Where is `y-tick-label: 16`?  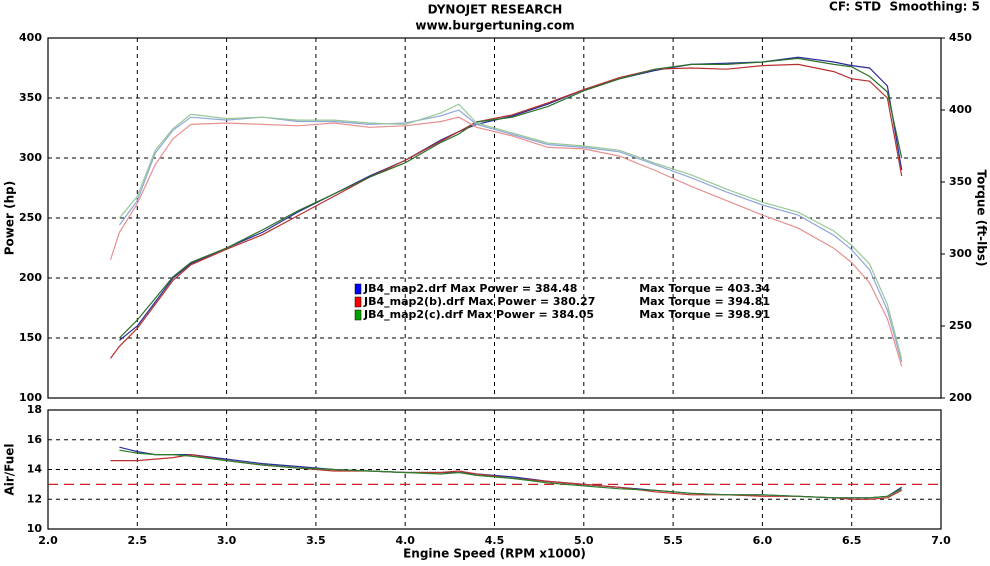
y-tick-label: 16 is located at coordinates (35, 439).